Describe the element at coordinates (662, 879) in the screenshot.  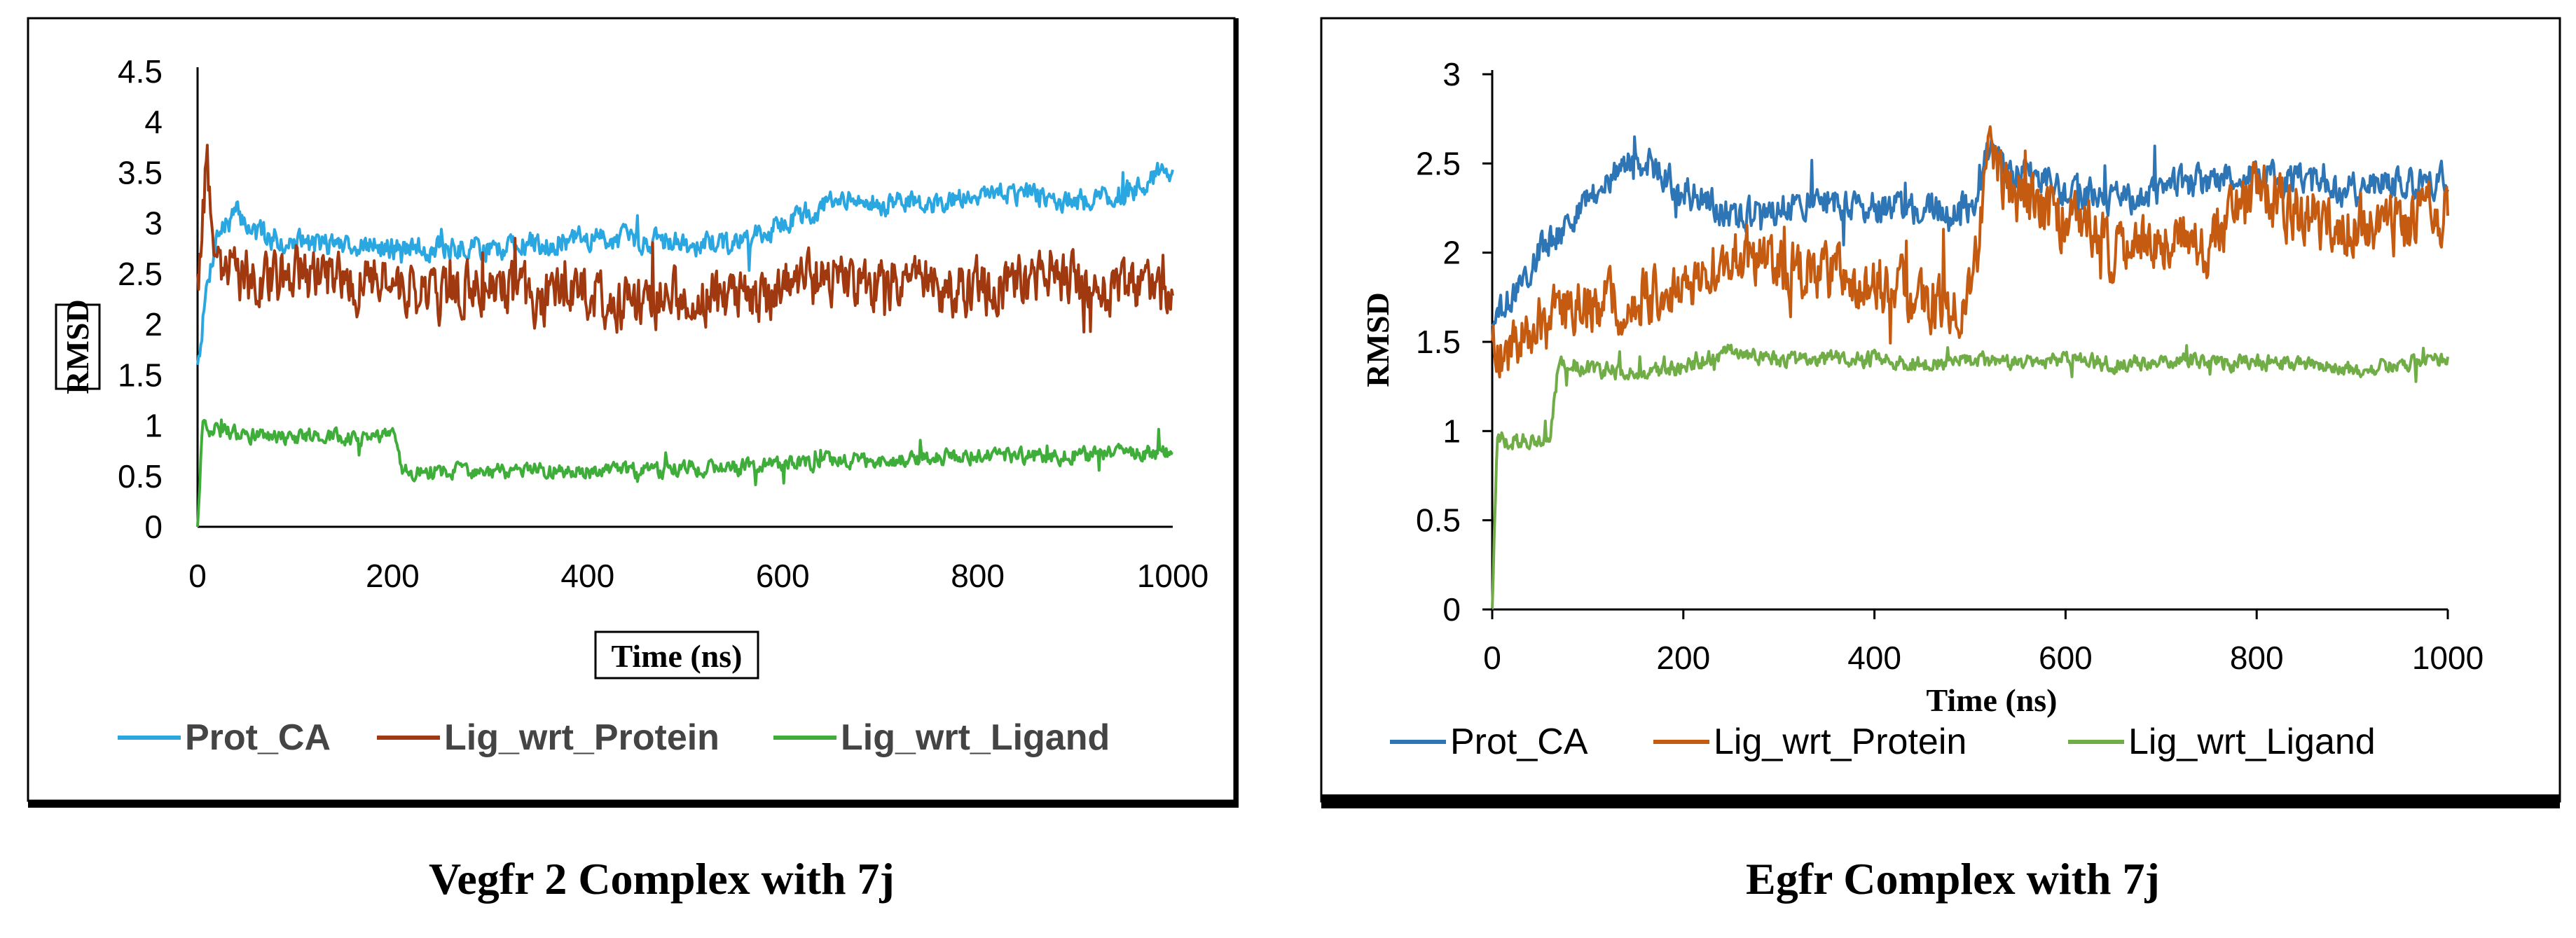
I see `vegfr-caption: Vegfr 2 Complex with 7j` at that location.